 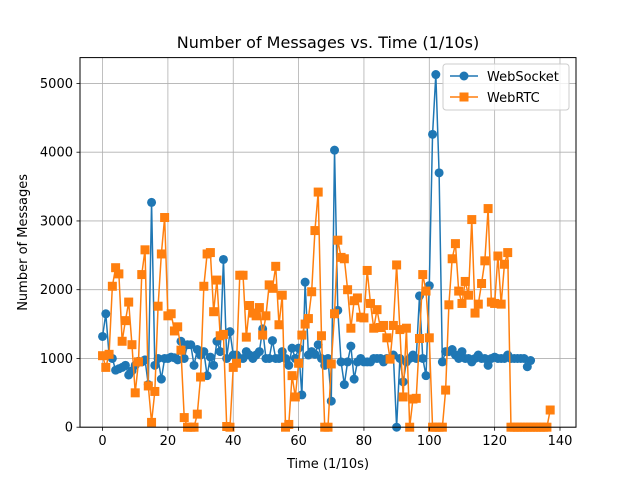 What do you see at coordinates (523, 77) in the screenshot?
I see `legend-label-websocket: WebSocket` at bounding box center [523, 77].